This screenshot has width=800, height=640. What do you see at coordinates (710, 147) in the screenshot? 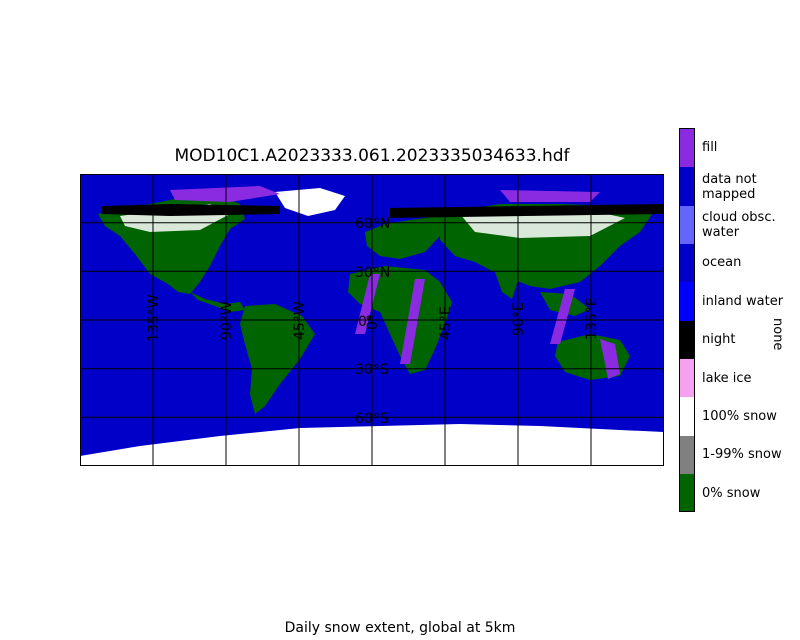
I see `colorbar-label: fill` at bounding box center [710, 147].